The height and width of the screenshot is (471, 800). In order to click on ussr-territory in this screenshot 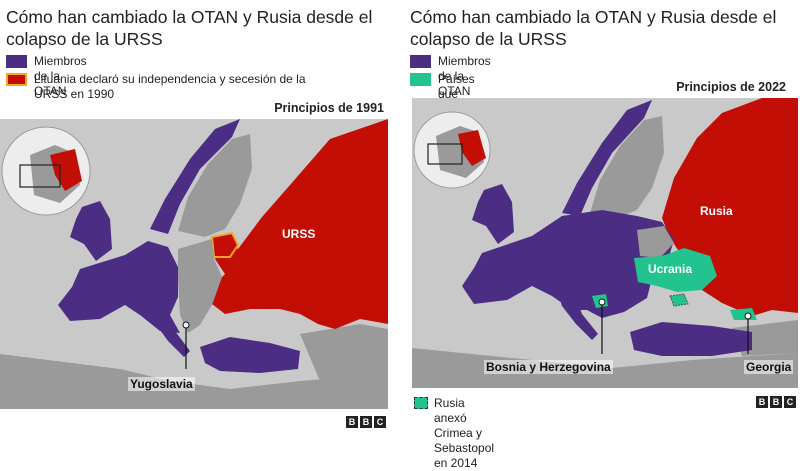, I will do `click(300, 224)`.